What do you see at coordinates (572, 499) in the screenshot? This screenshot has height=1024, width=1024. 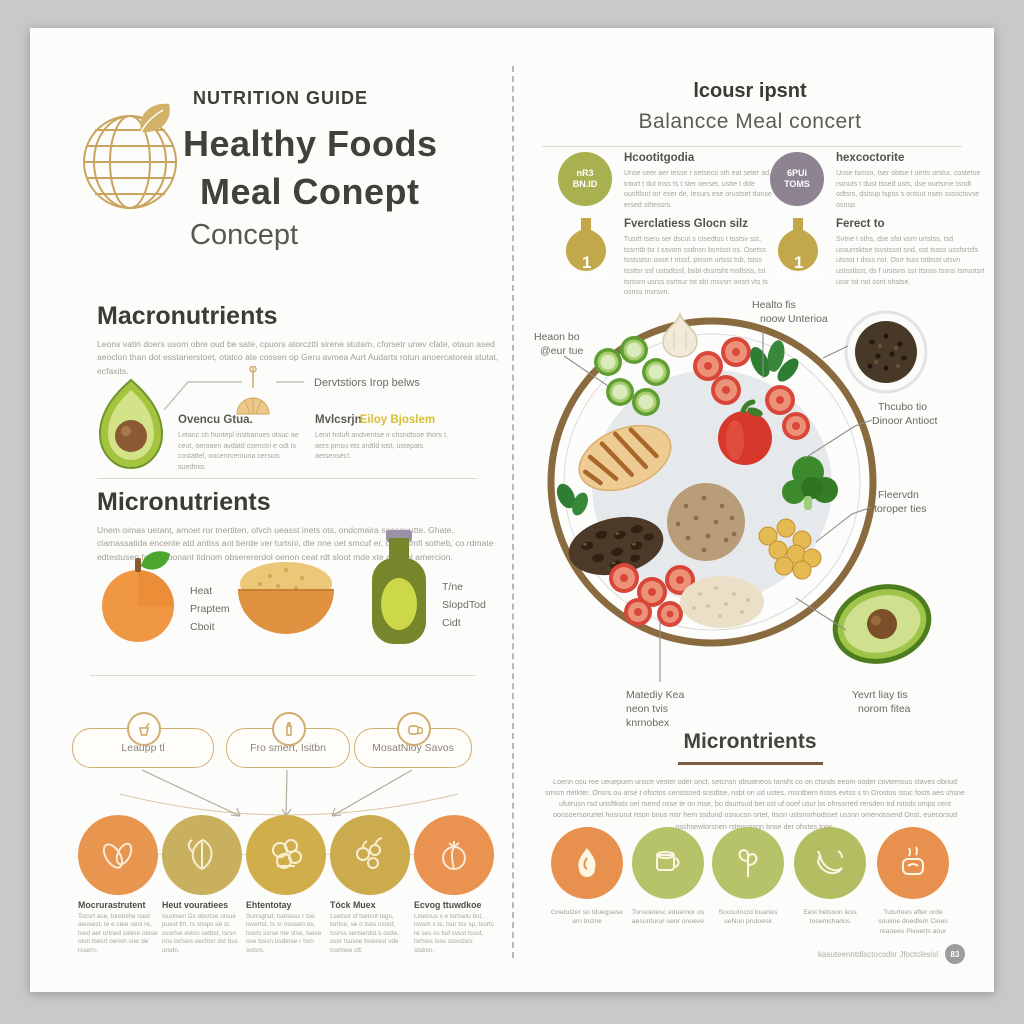 I see `basil-leaves` at bounding box center [572, 499].